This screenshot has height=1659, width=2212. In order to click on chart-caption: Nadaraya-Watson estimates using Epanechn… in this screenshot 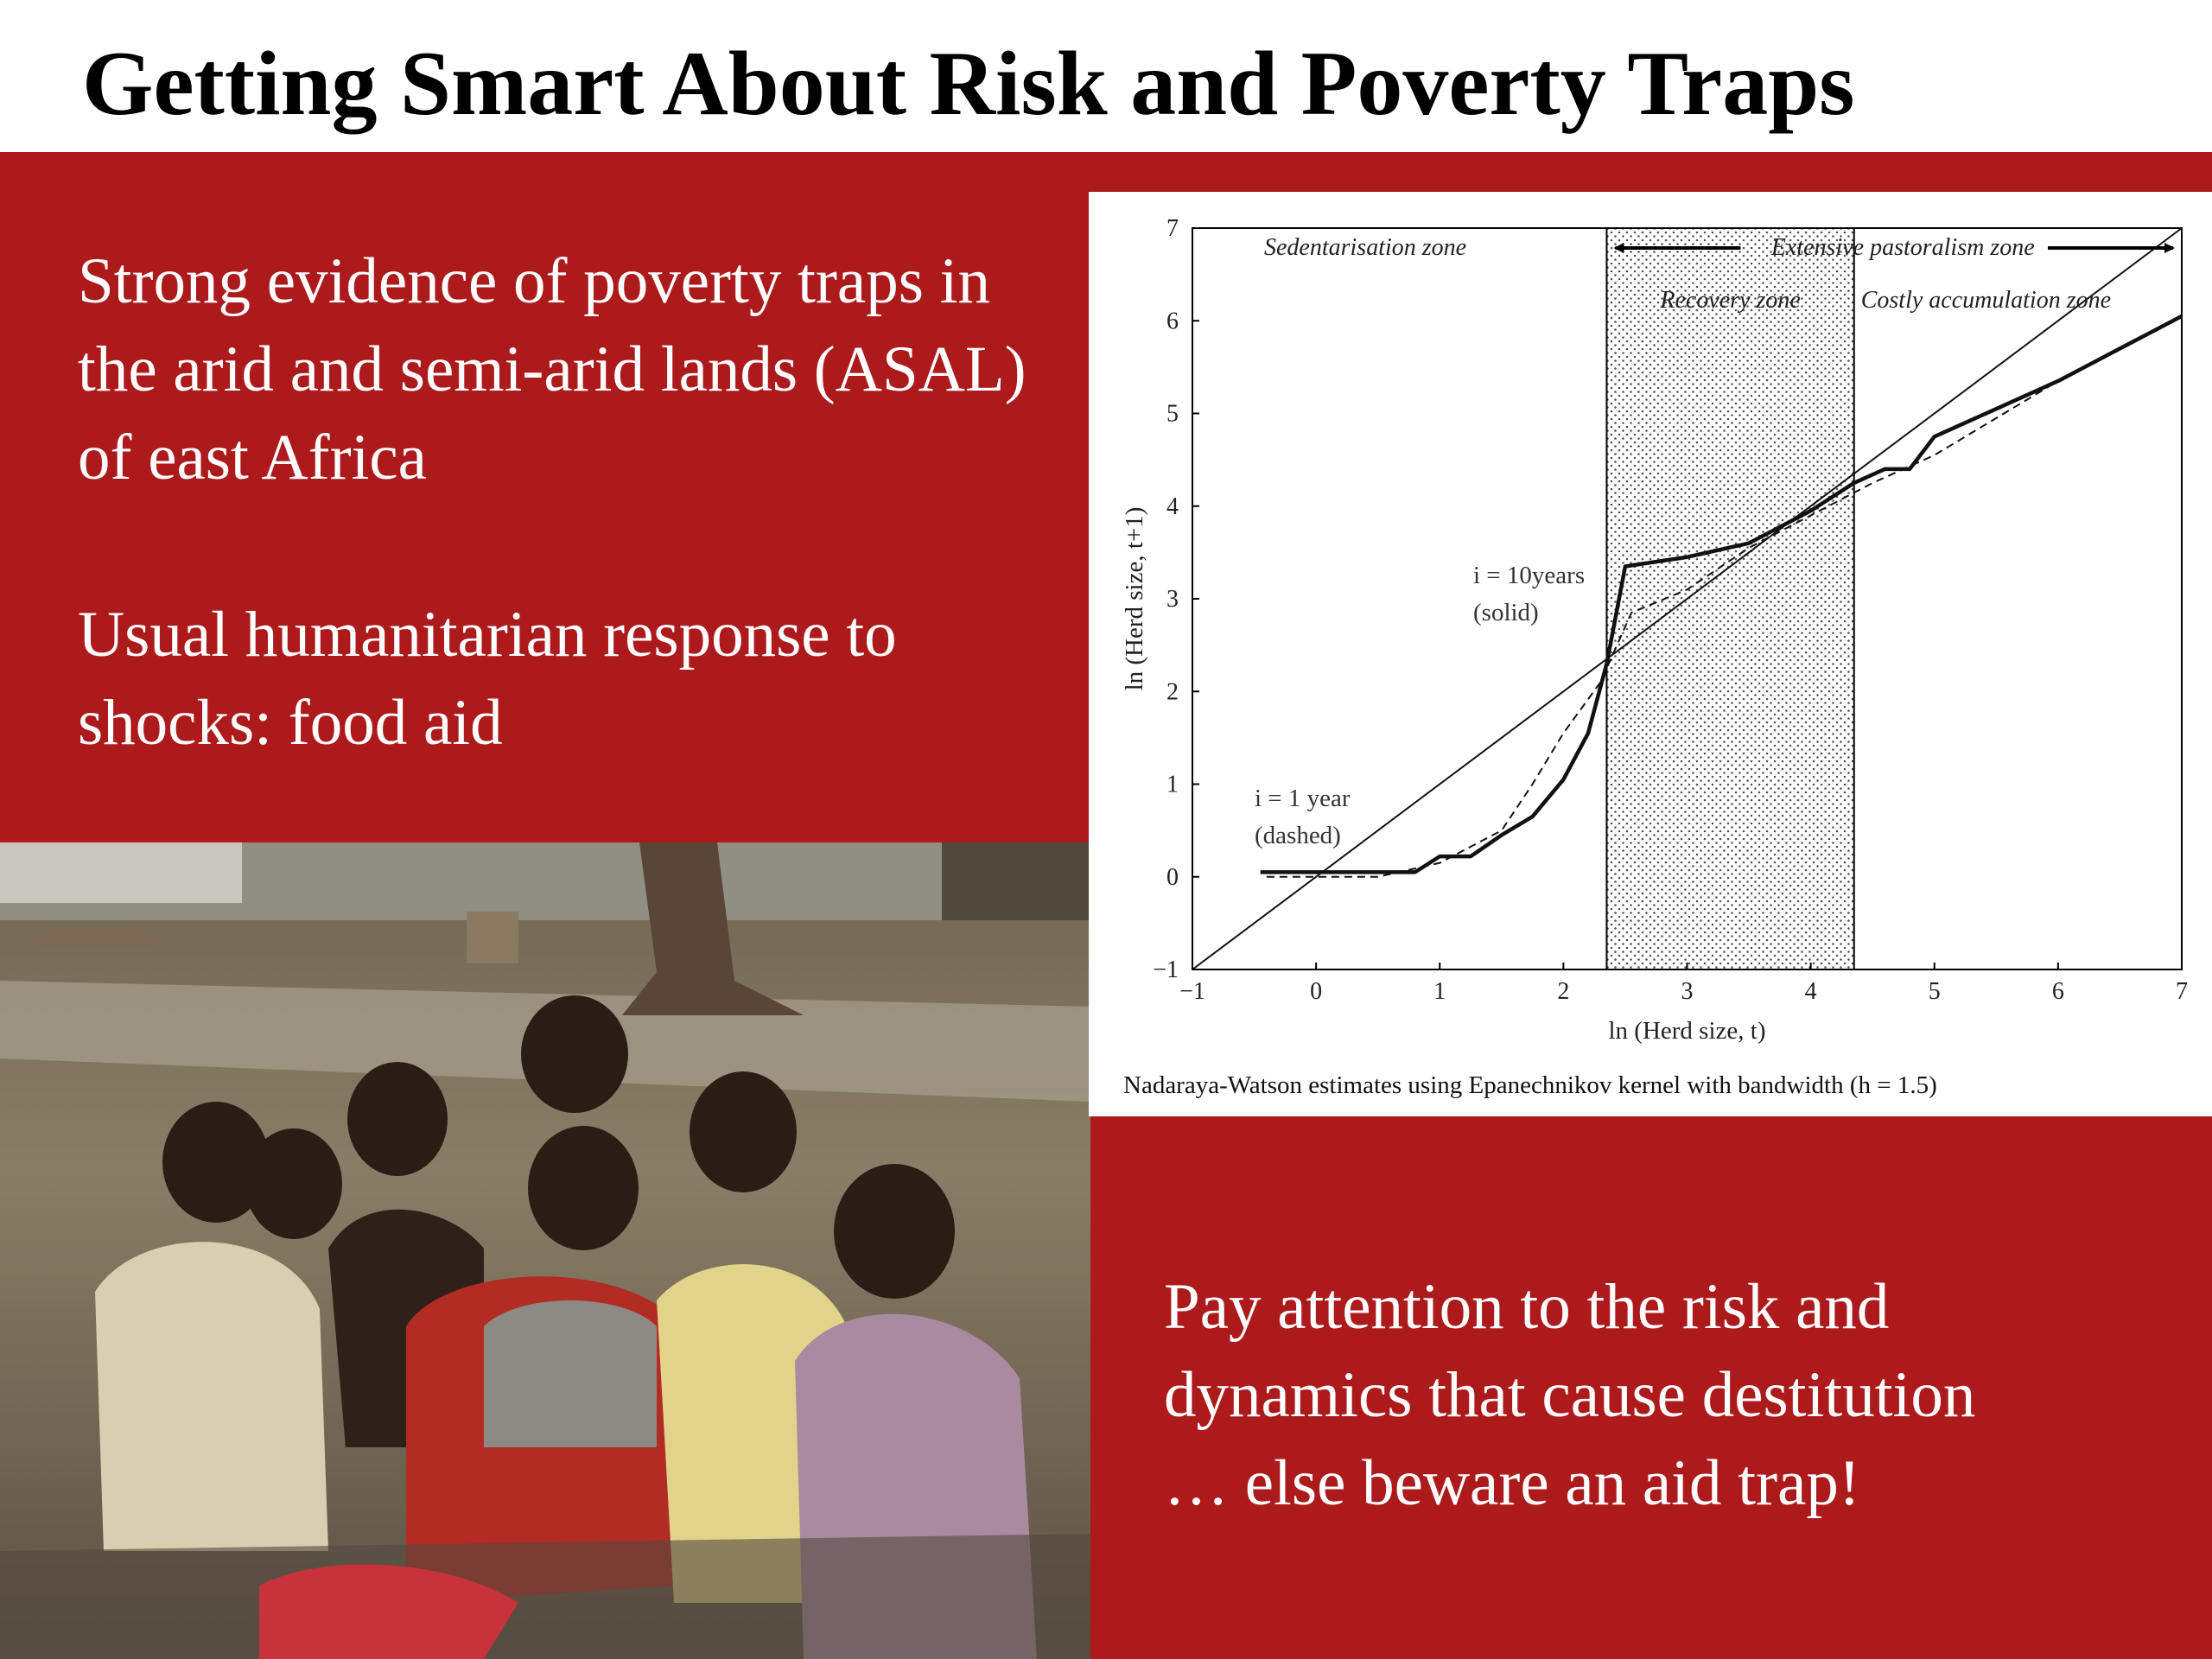, I will do `click(1530, 1085)`.